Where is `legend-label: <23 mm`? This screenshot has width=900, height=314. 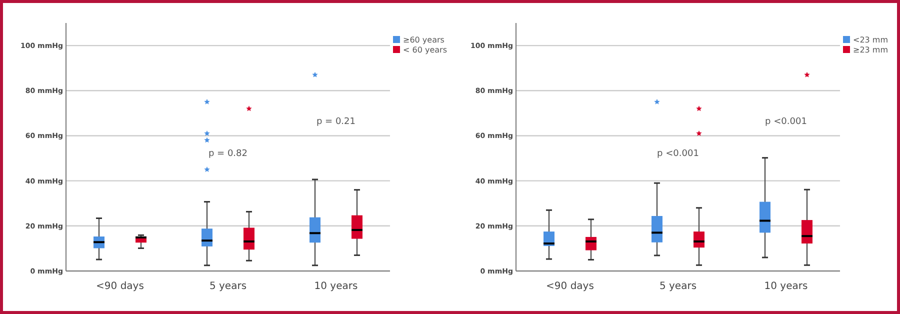 legend-label: <23 mm is located at coordinates (870, 39).